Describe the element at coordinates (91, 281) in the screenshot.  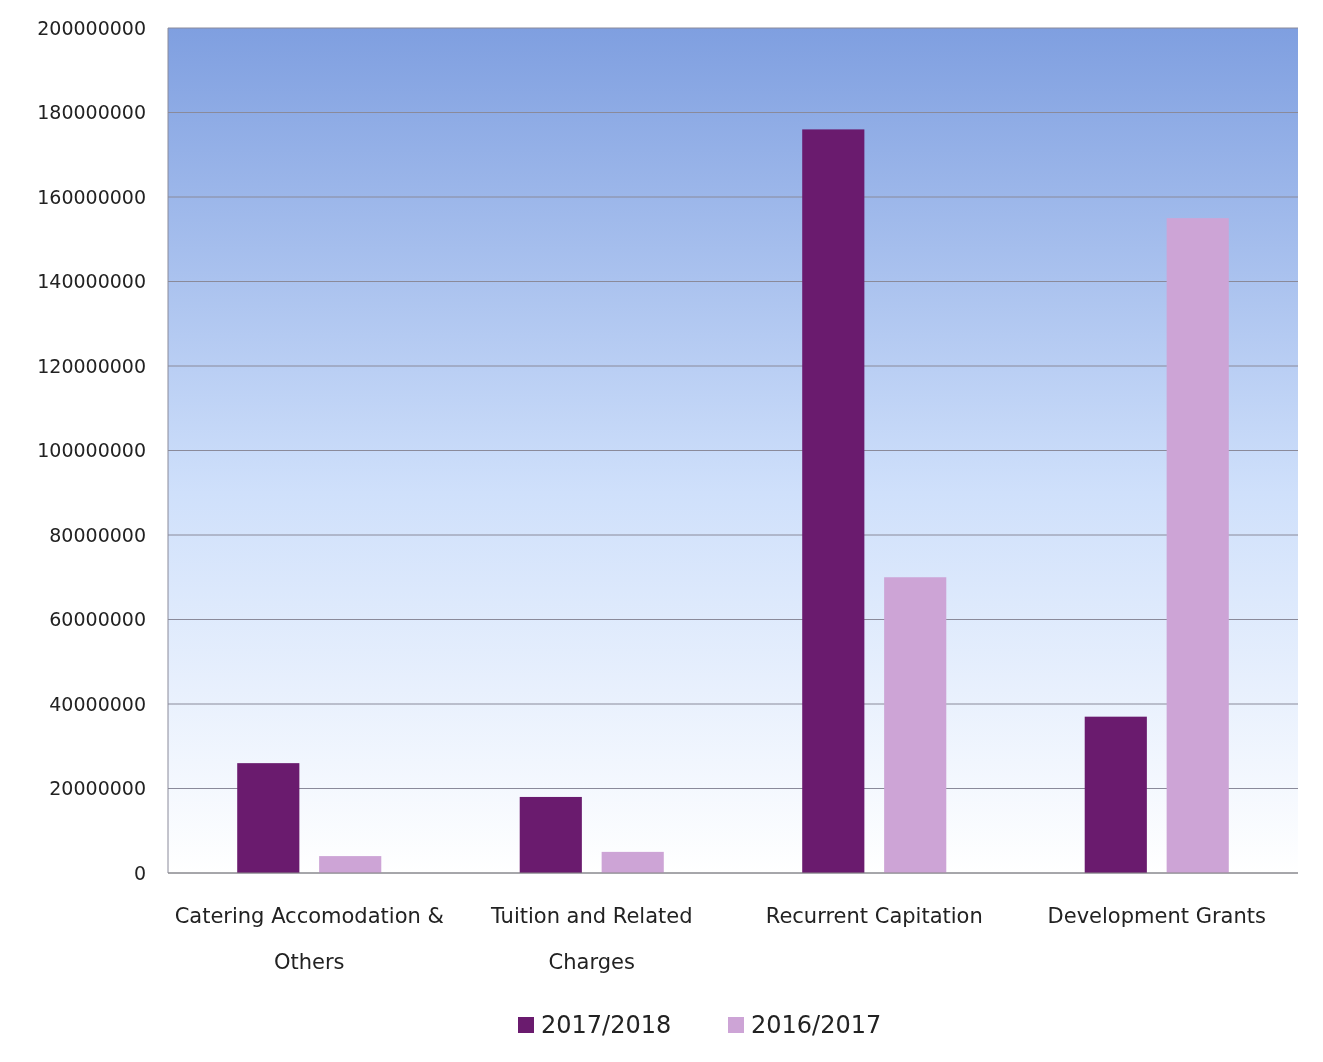
I see `y-tick-label: 140000000` at that location.